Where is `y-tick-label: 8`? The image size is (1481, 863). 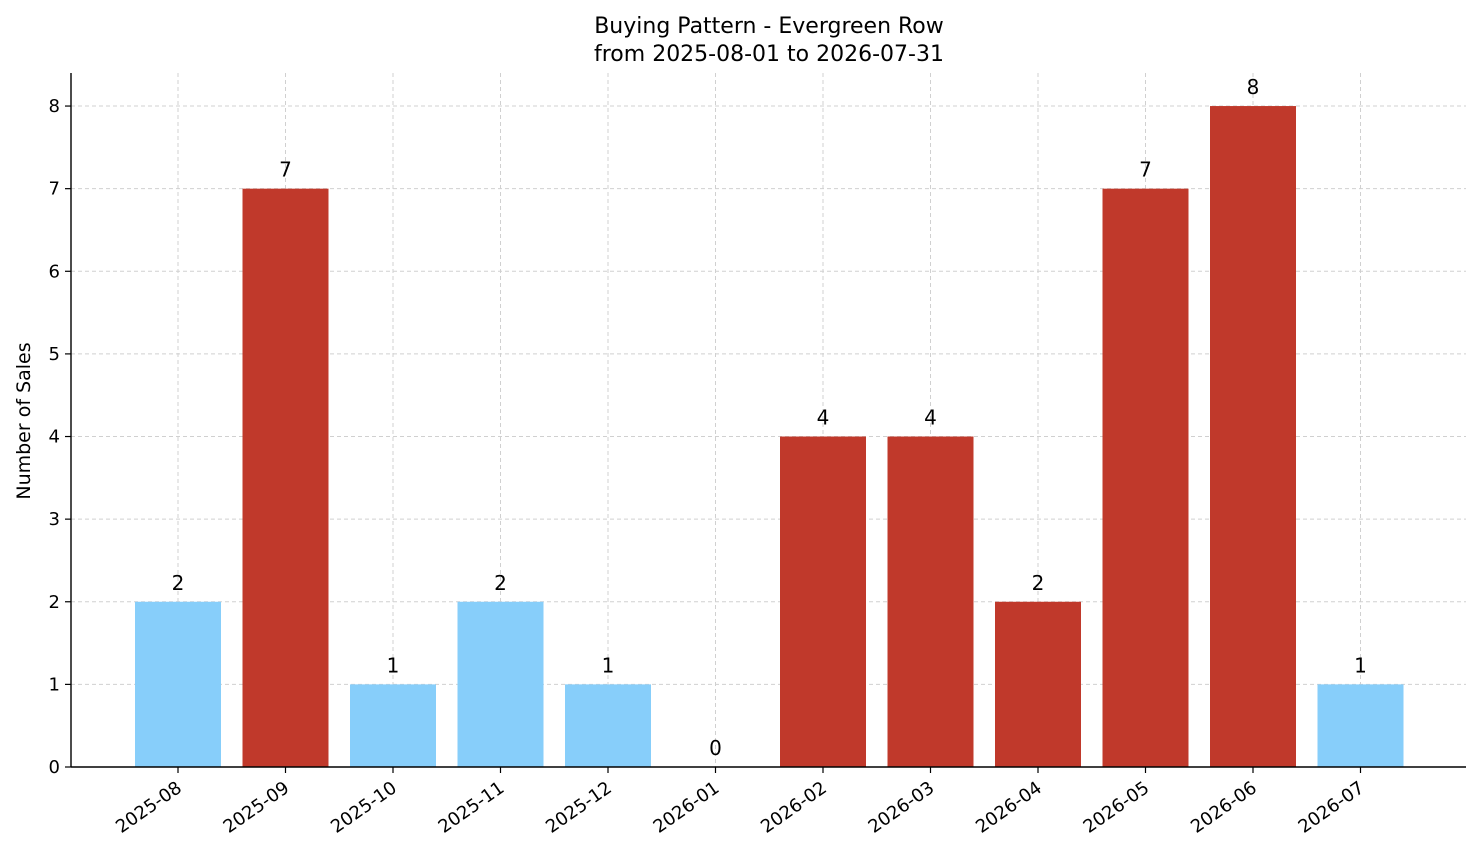 y-tick-label: 8 is located at coordinates (54, 106).